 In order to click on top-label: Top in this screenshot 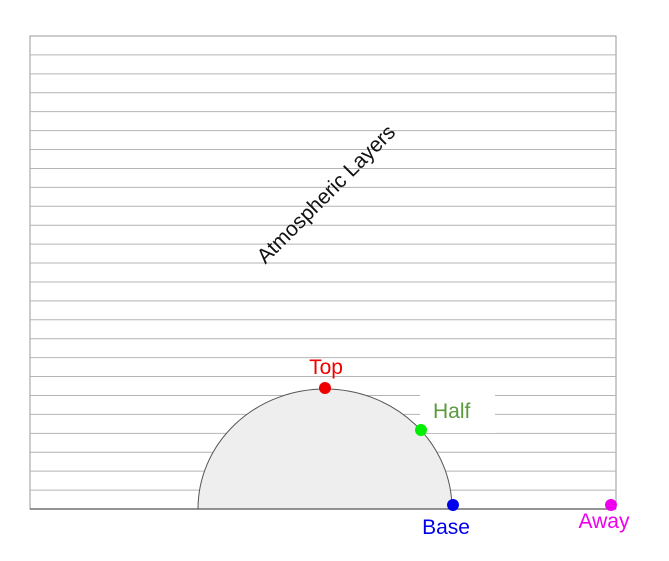, I will do `click(326, 367)`.